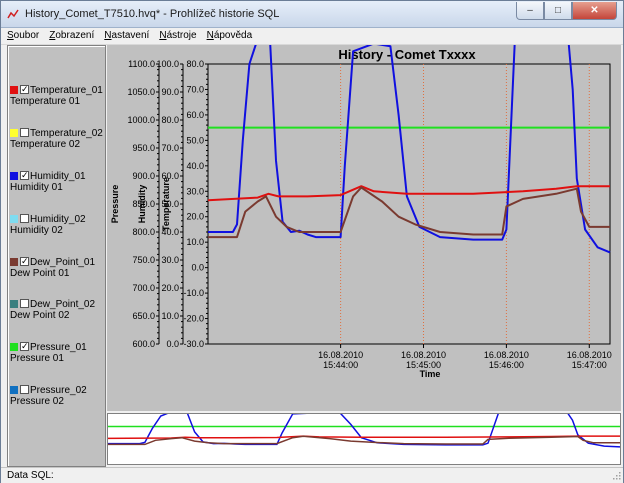 The image size is (624, 483). I want to click on y-tick-label: 1100.0, so click(141, 64).